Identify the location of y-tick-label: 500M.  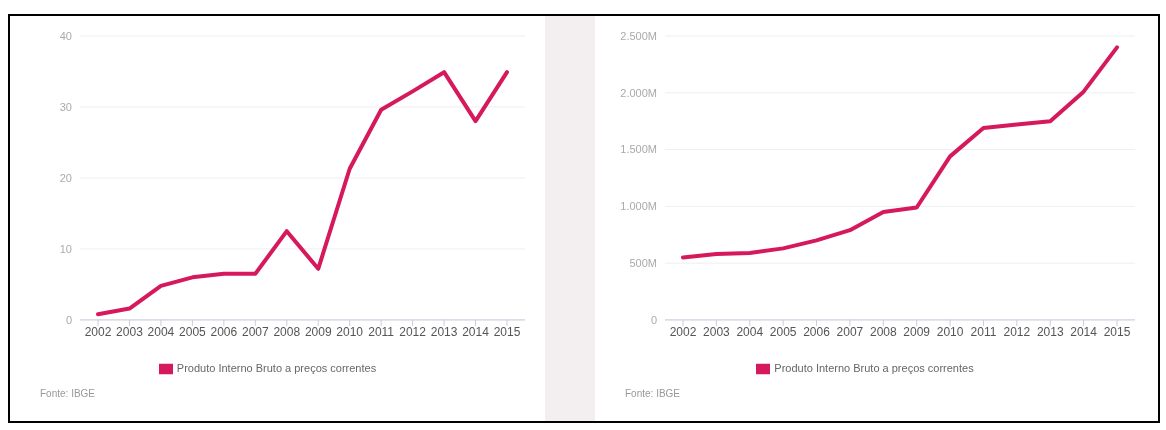
(643, 263).